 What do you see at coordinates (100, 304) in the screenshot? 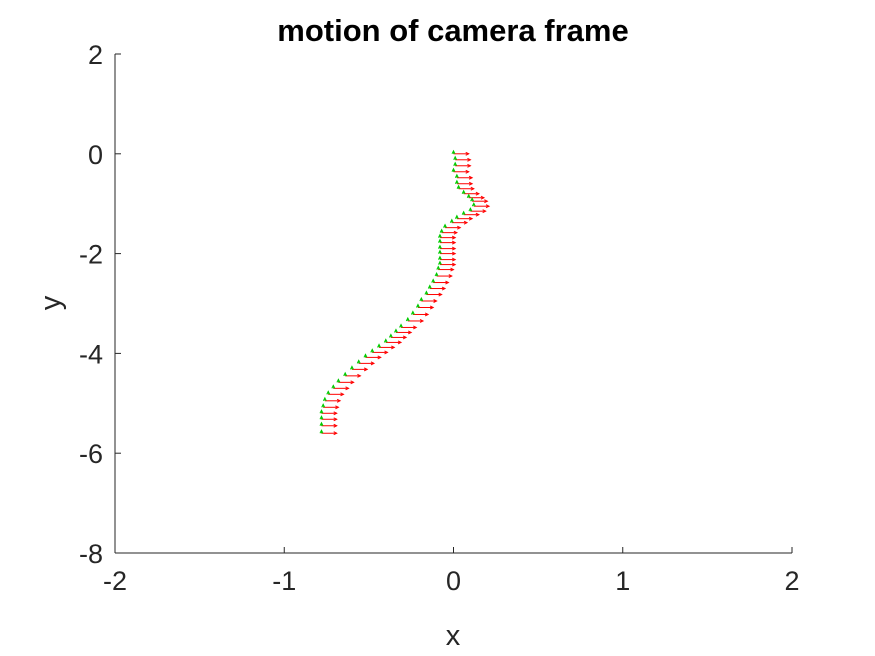
I see `y-ticks: -8 -6 -4 -2 0 2` at bounding box center [100, 304].